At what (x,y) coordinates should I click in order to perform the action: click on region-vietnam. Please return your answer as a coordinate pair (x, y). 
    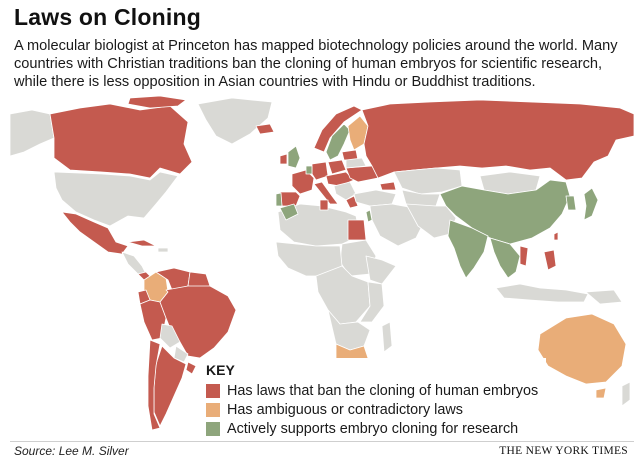
    Looking at the image, I should click on (524, 256).